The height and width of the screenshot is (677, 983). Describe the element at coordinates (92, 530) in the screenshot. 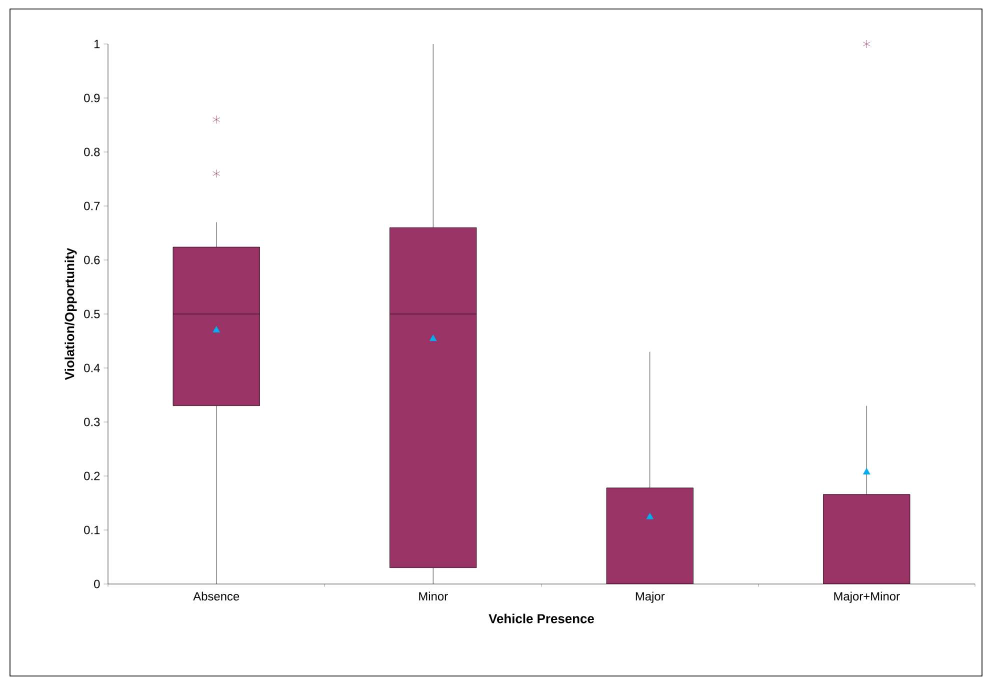

I see `y-tick-label: 0.1` at that location.